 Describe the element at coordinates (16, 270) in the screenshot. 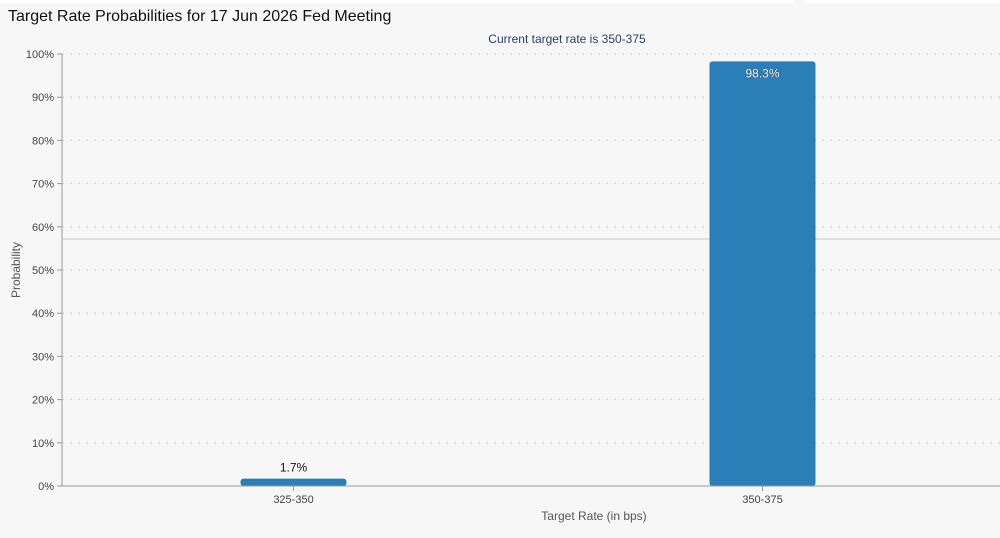

I see `y-axis-title: Probability` at that location.